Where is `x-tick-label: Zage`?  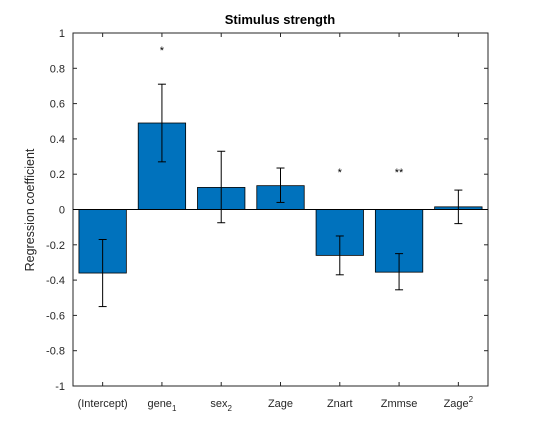 x-tick-label: Zage is located at coordinates (280, 404).